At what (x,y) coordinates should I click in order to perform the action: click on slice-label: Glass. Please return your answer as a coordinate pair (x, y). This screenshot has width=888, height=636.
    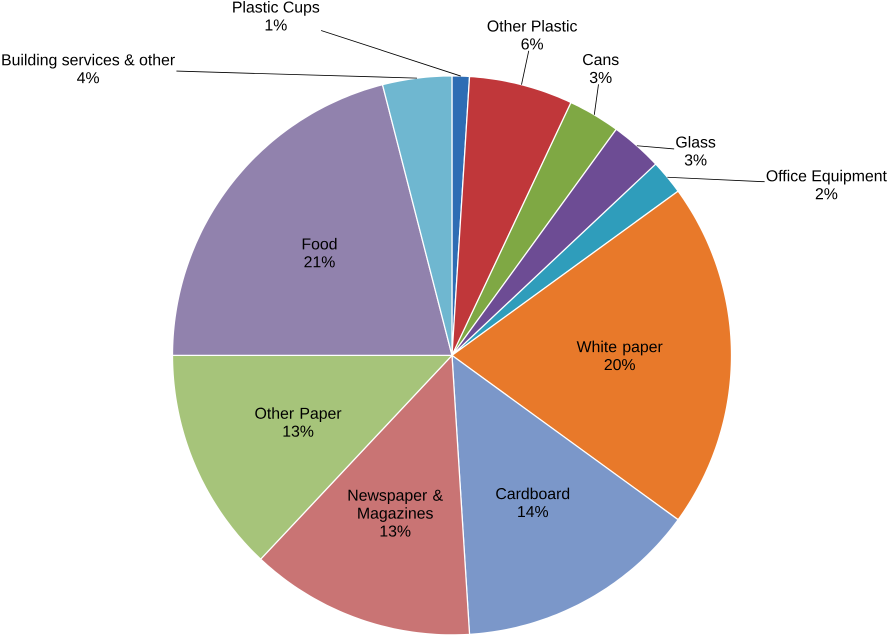
    Looking at the image, I should click on (696, 142).